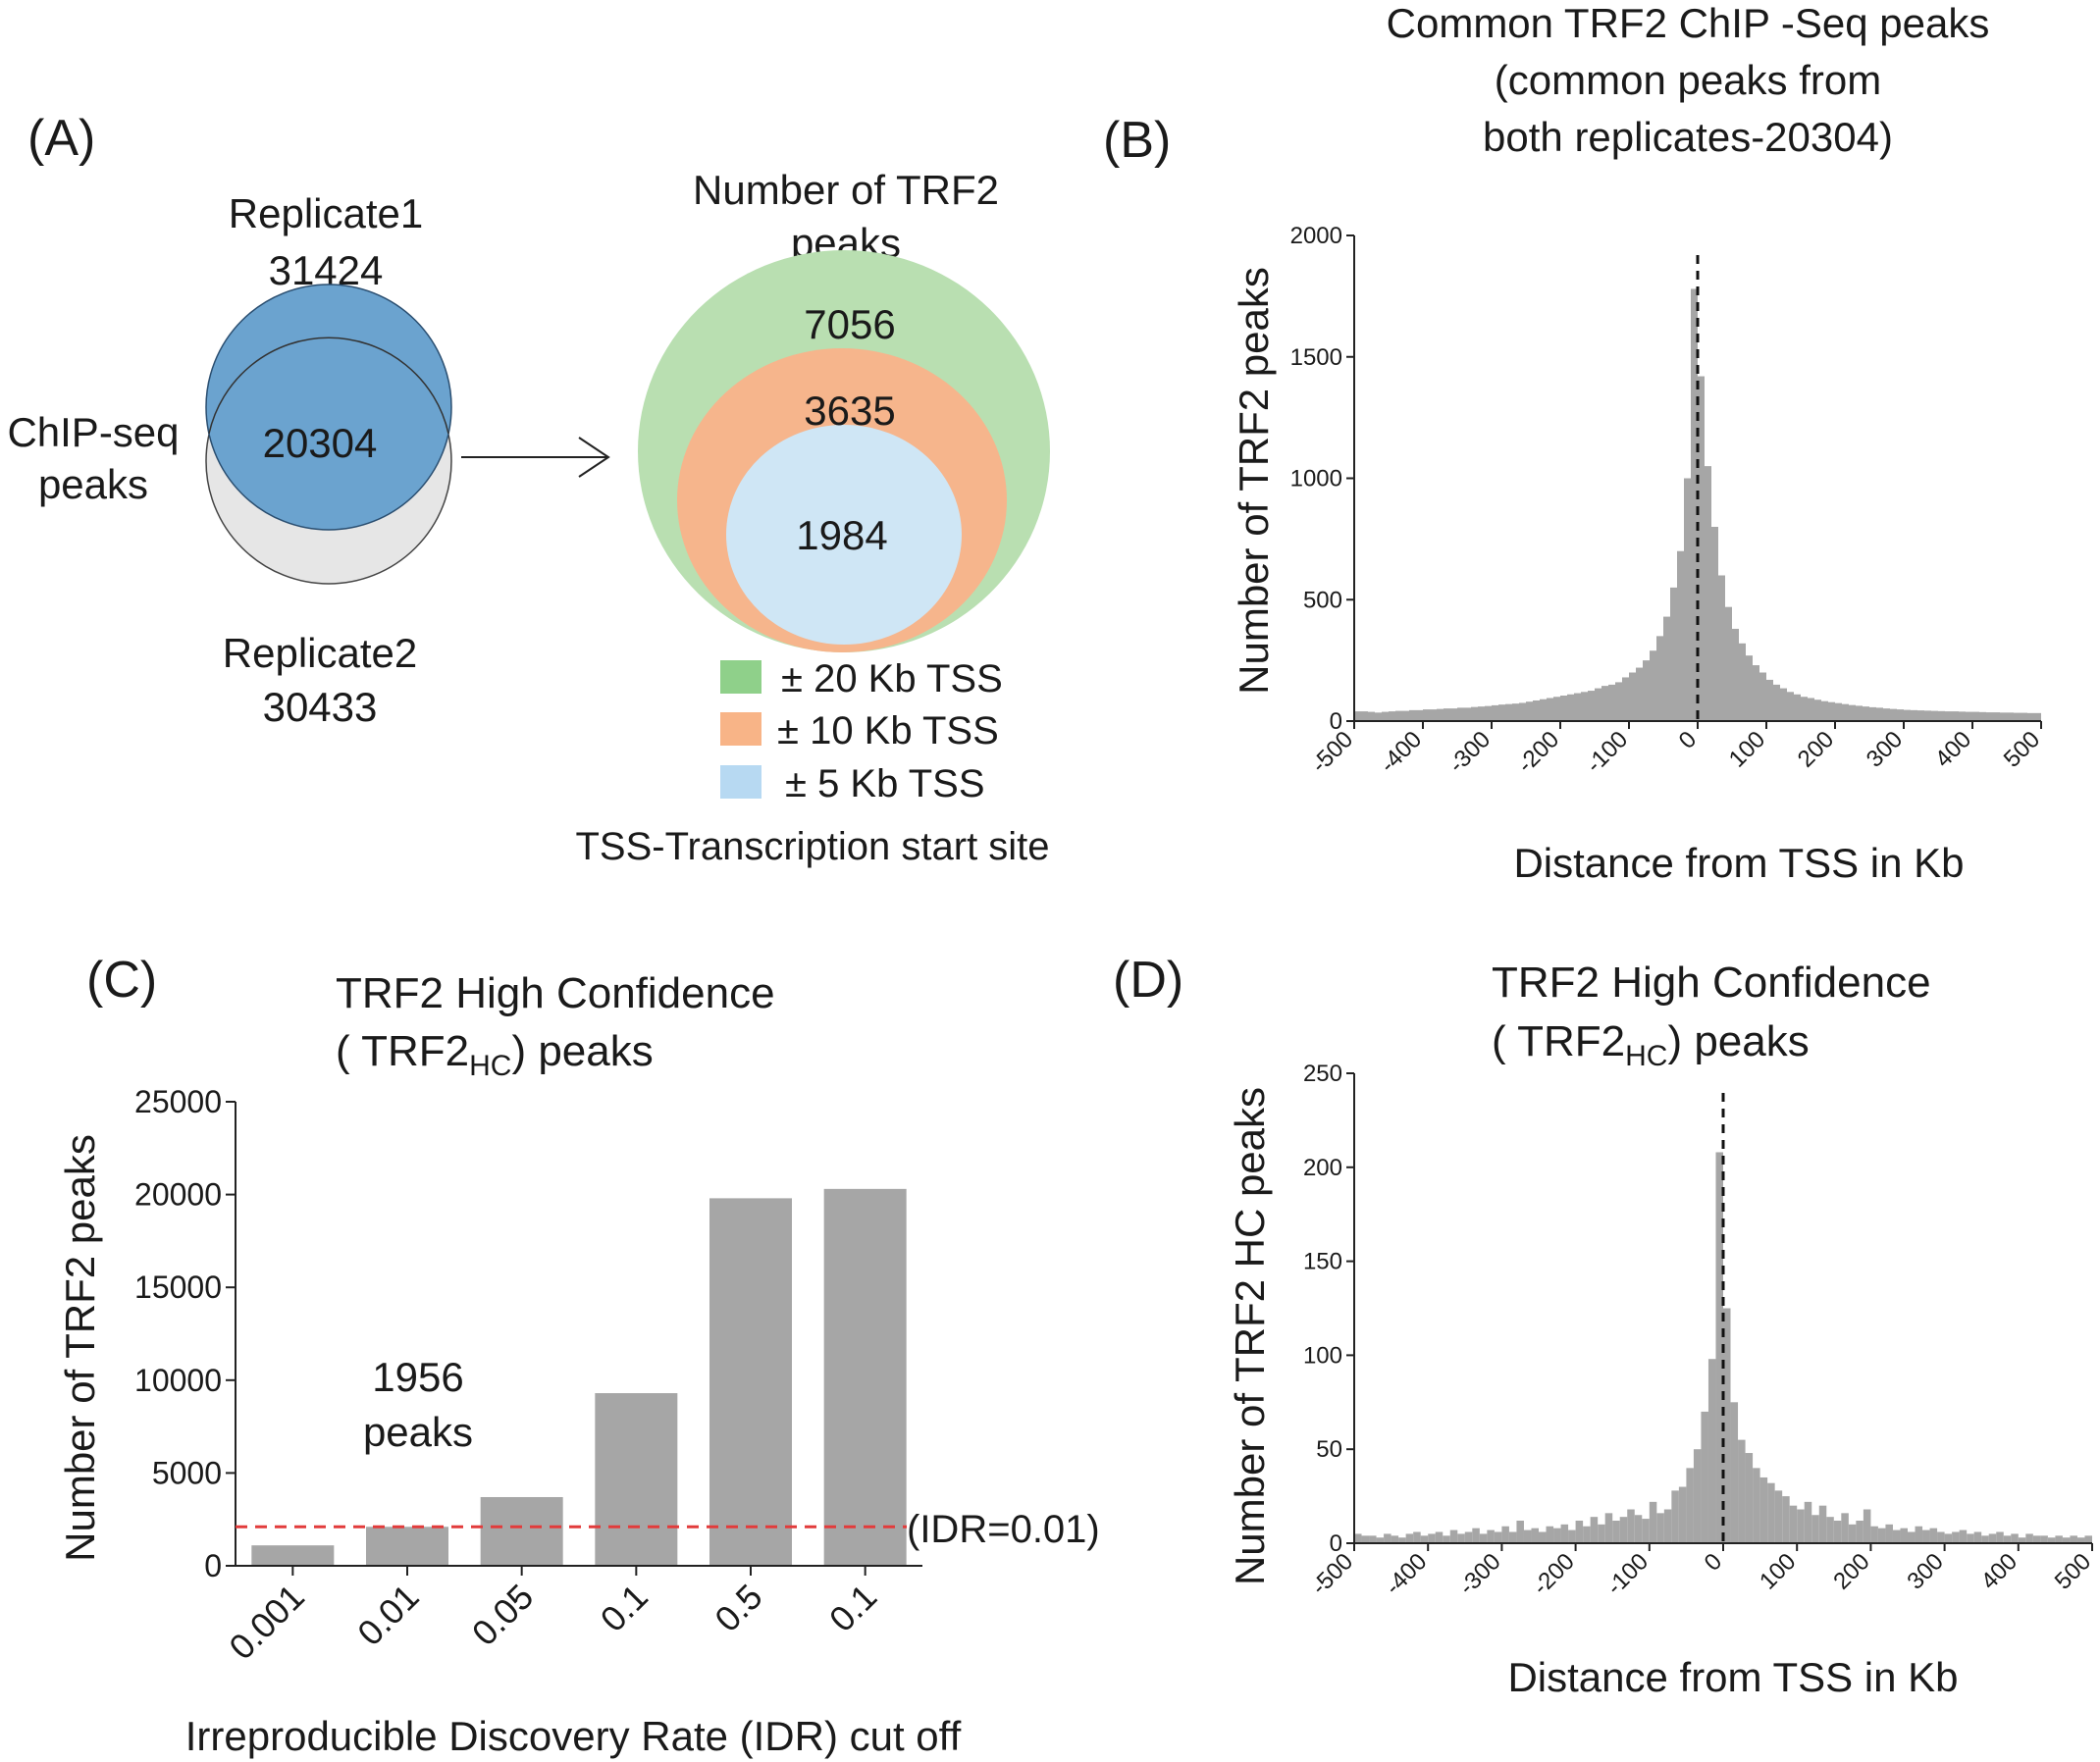  Describe the element at coordinates (1322, 1355) in the screenshot. I see `y-tick-label: 100` at that location.